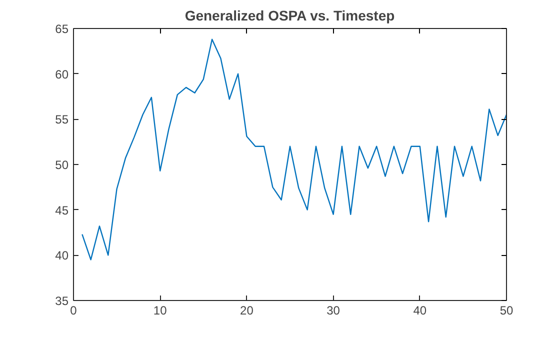 Image resolution: width=560 pixels, height=337 pixels. I want to click on chart-title: Generalized OSPA vs. Timestep, so click(289, 16).